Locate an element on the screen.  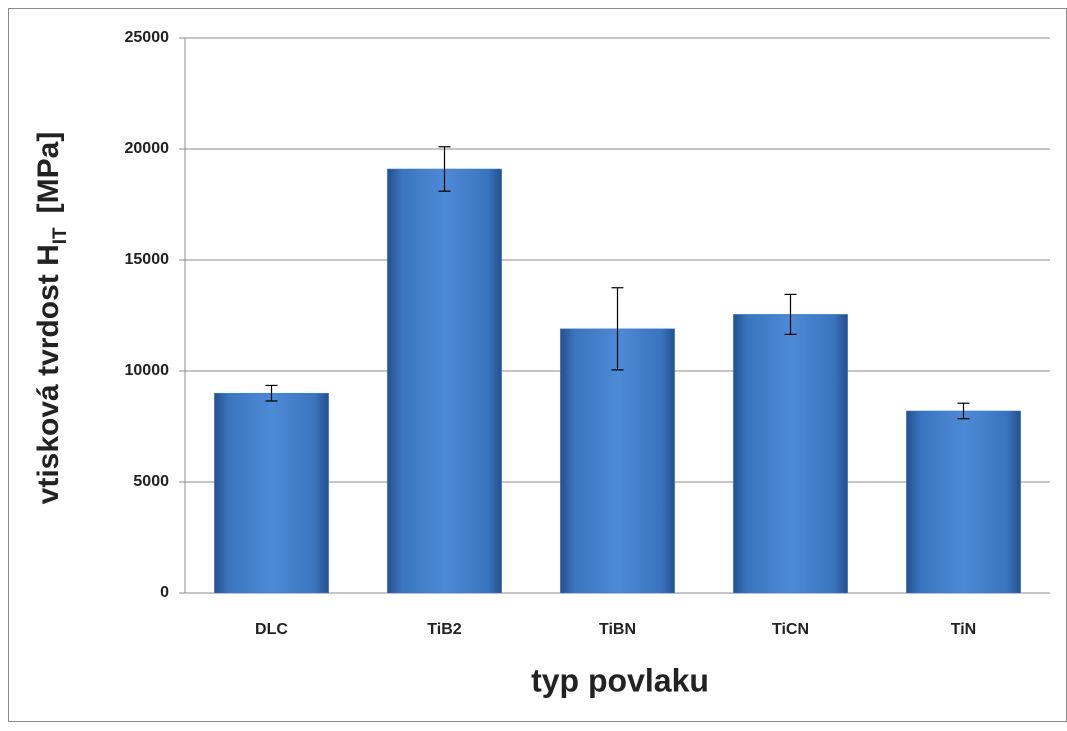
y-axis-label-main: vtisková tvrdost H is located at coordinates (48, 374).